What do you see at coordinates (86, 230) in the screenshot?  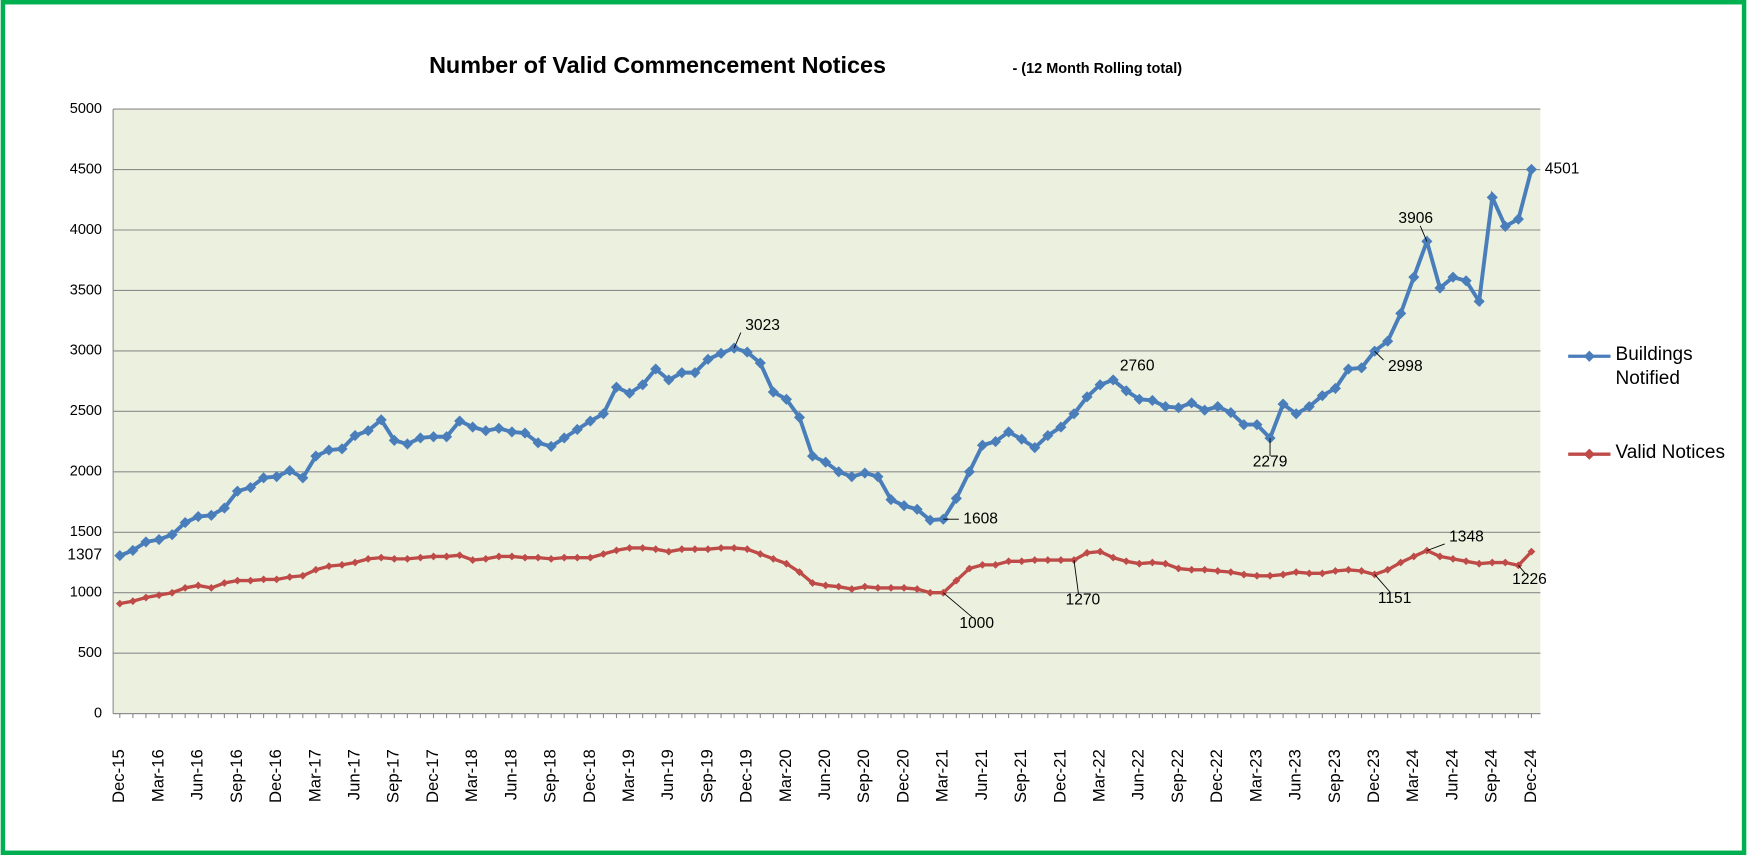 I see `y-tick-label: 4000` at bounding box center [86, 230].